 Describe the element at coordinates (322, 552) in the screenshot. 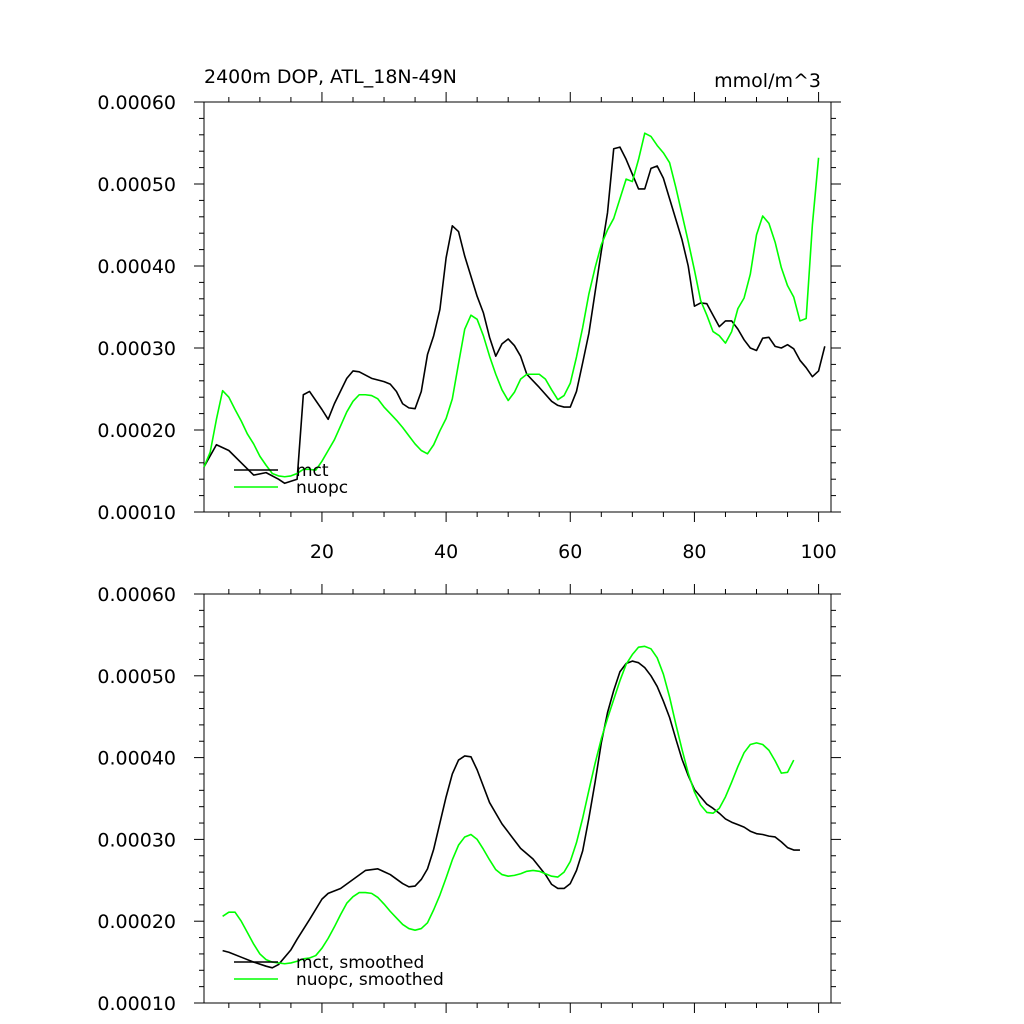

I see `x-tick-label: 20` at that location.